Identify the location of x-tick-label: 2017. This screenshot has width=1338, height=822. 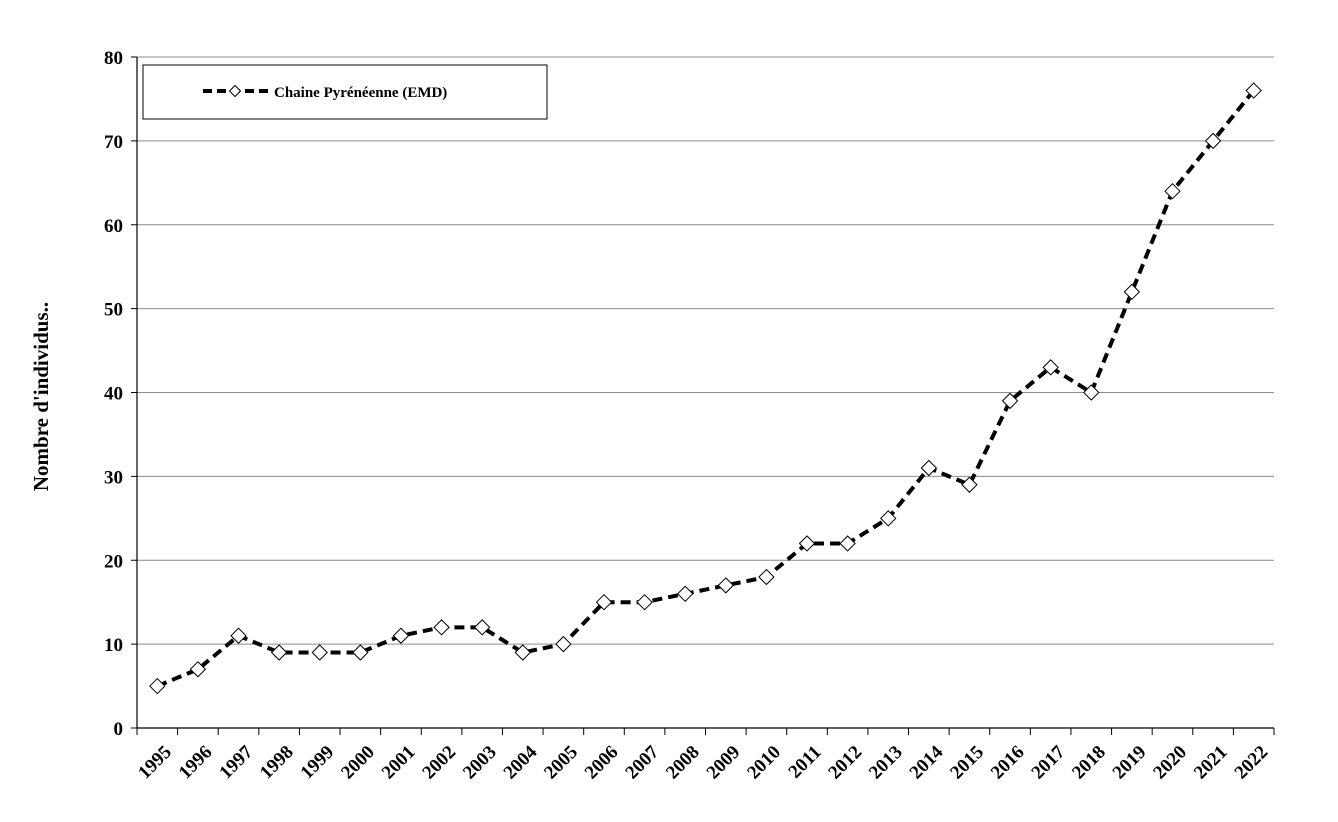
(1049, 762).